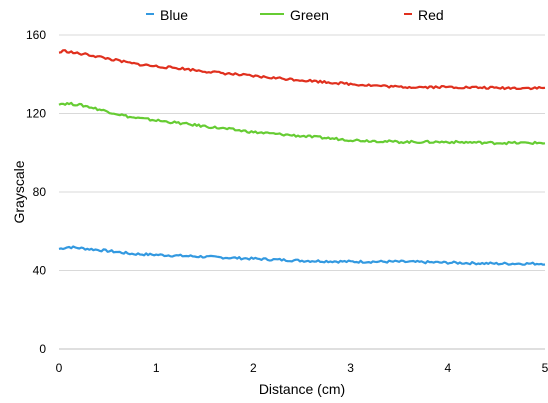 This screenshot has width=548, height=403. Describe the element at coordinates (350, 368) in the screenshot. I see `x-tick-label: 3` at that location.